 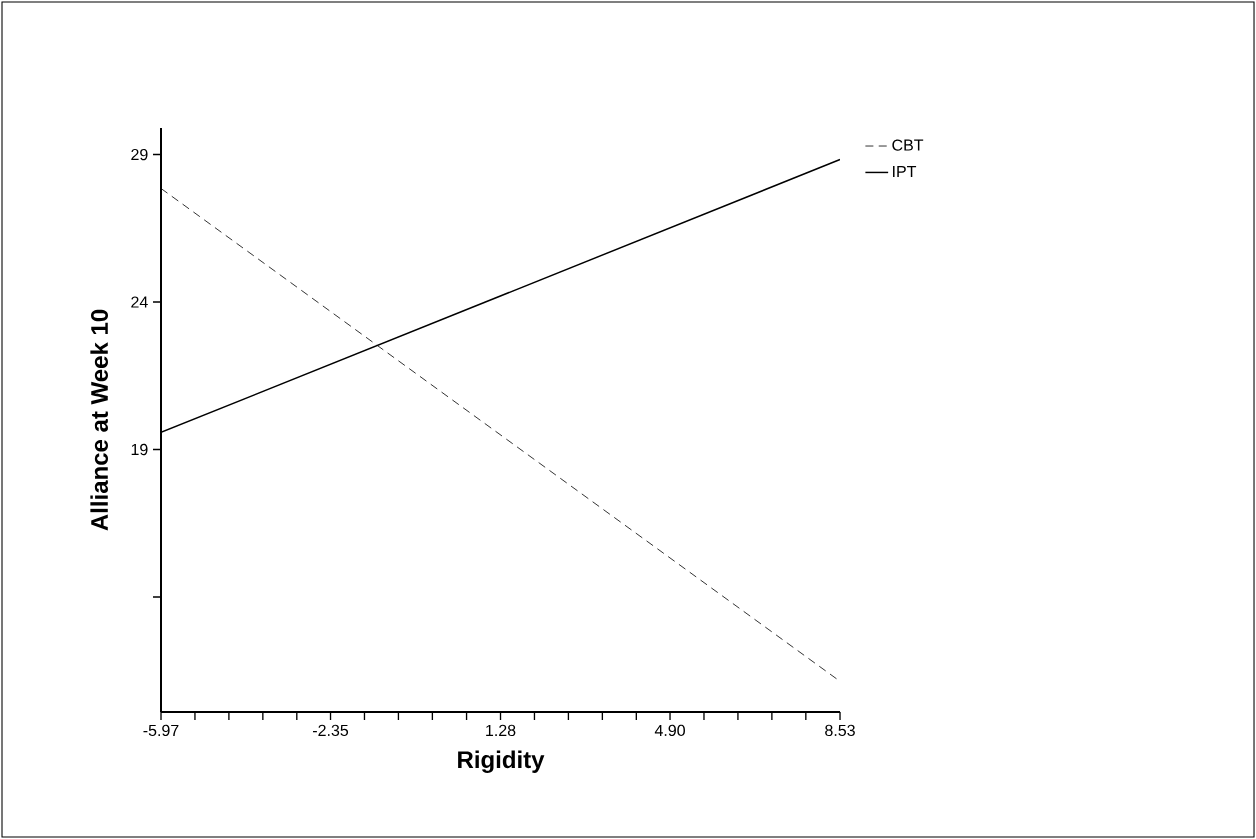 I want to click on legend-label: IPT, so click(x=905, y=171).